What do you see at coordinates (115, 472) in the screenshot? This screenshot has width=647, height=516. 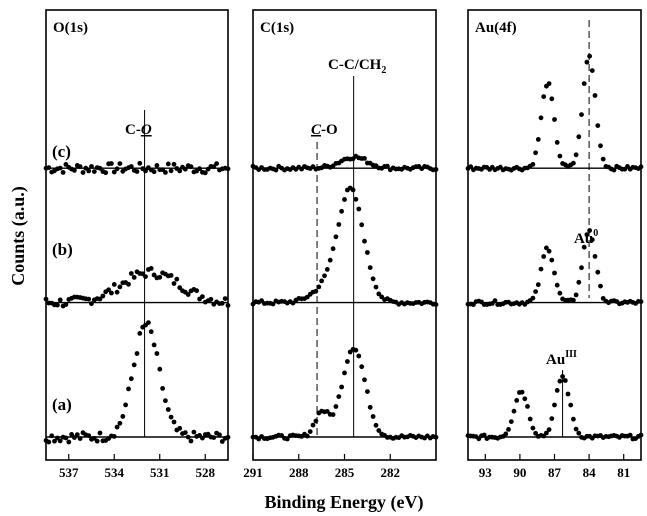 I see `o1s-tick-label: 534` at bounding box center [115, 472].